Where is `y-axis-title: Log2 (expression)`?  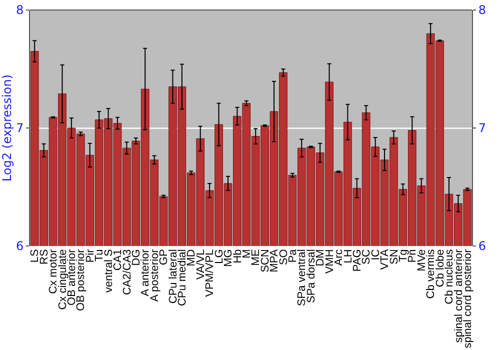
y-axis-title: Log2 (expression) is located at coordinates (7, 128).